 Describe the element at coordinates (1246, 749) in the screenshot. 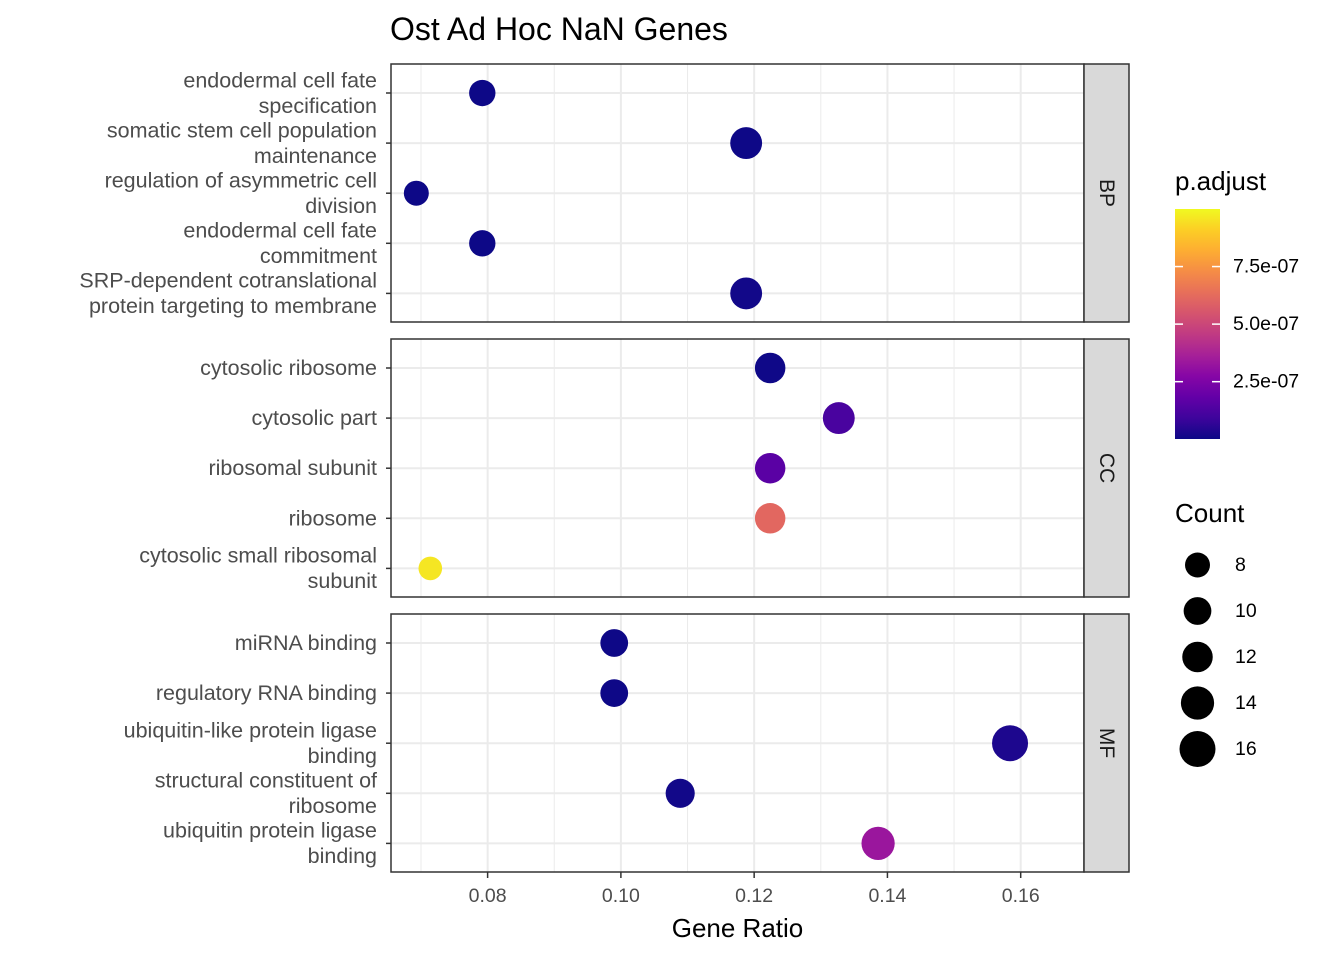

I see `size-legend-label: 16` at that location.